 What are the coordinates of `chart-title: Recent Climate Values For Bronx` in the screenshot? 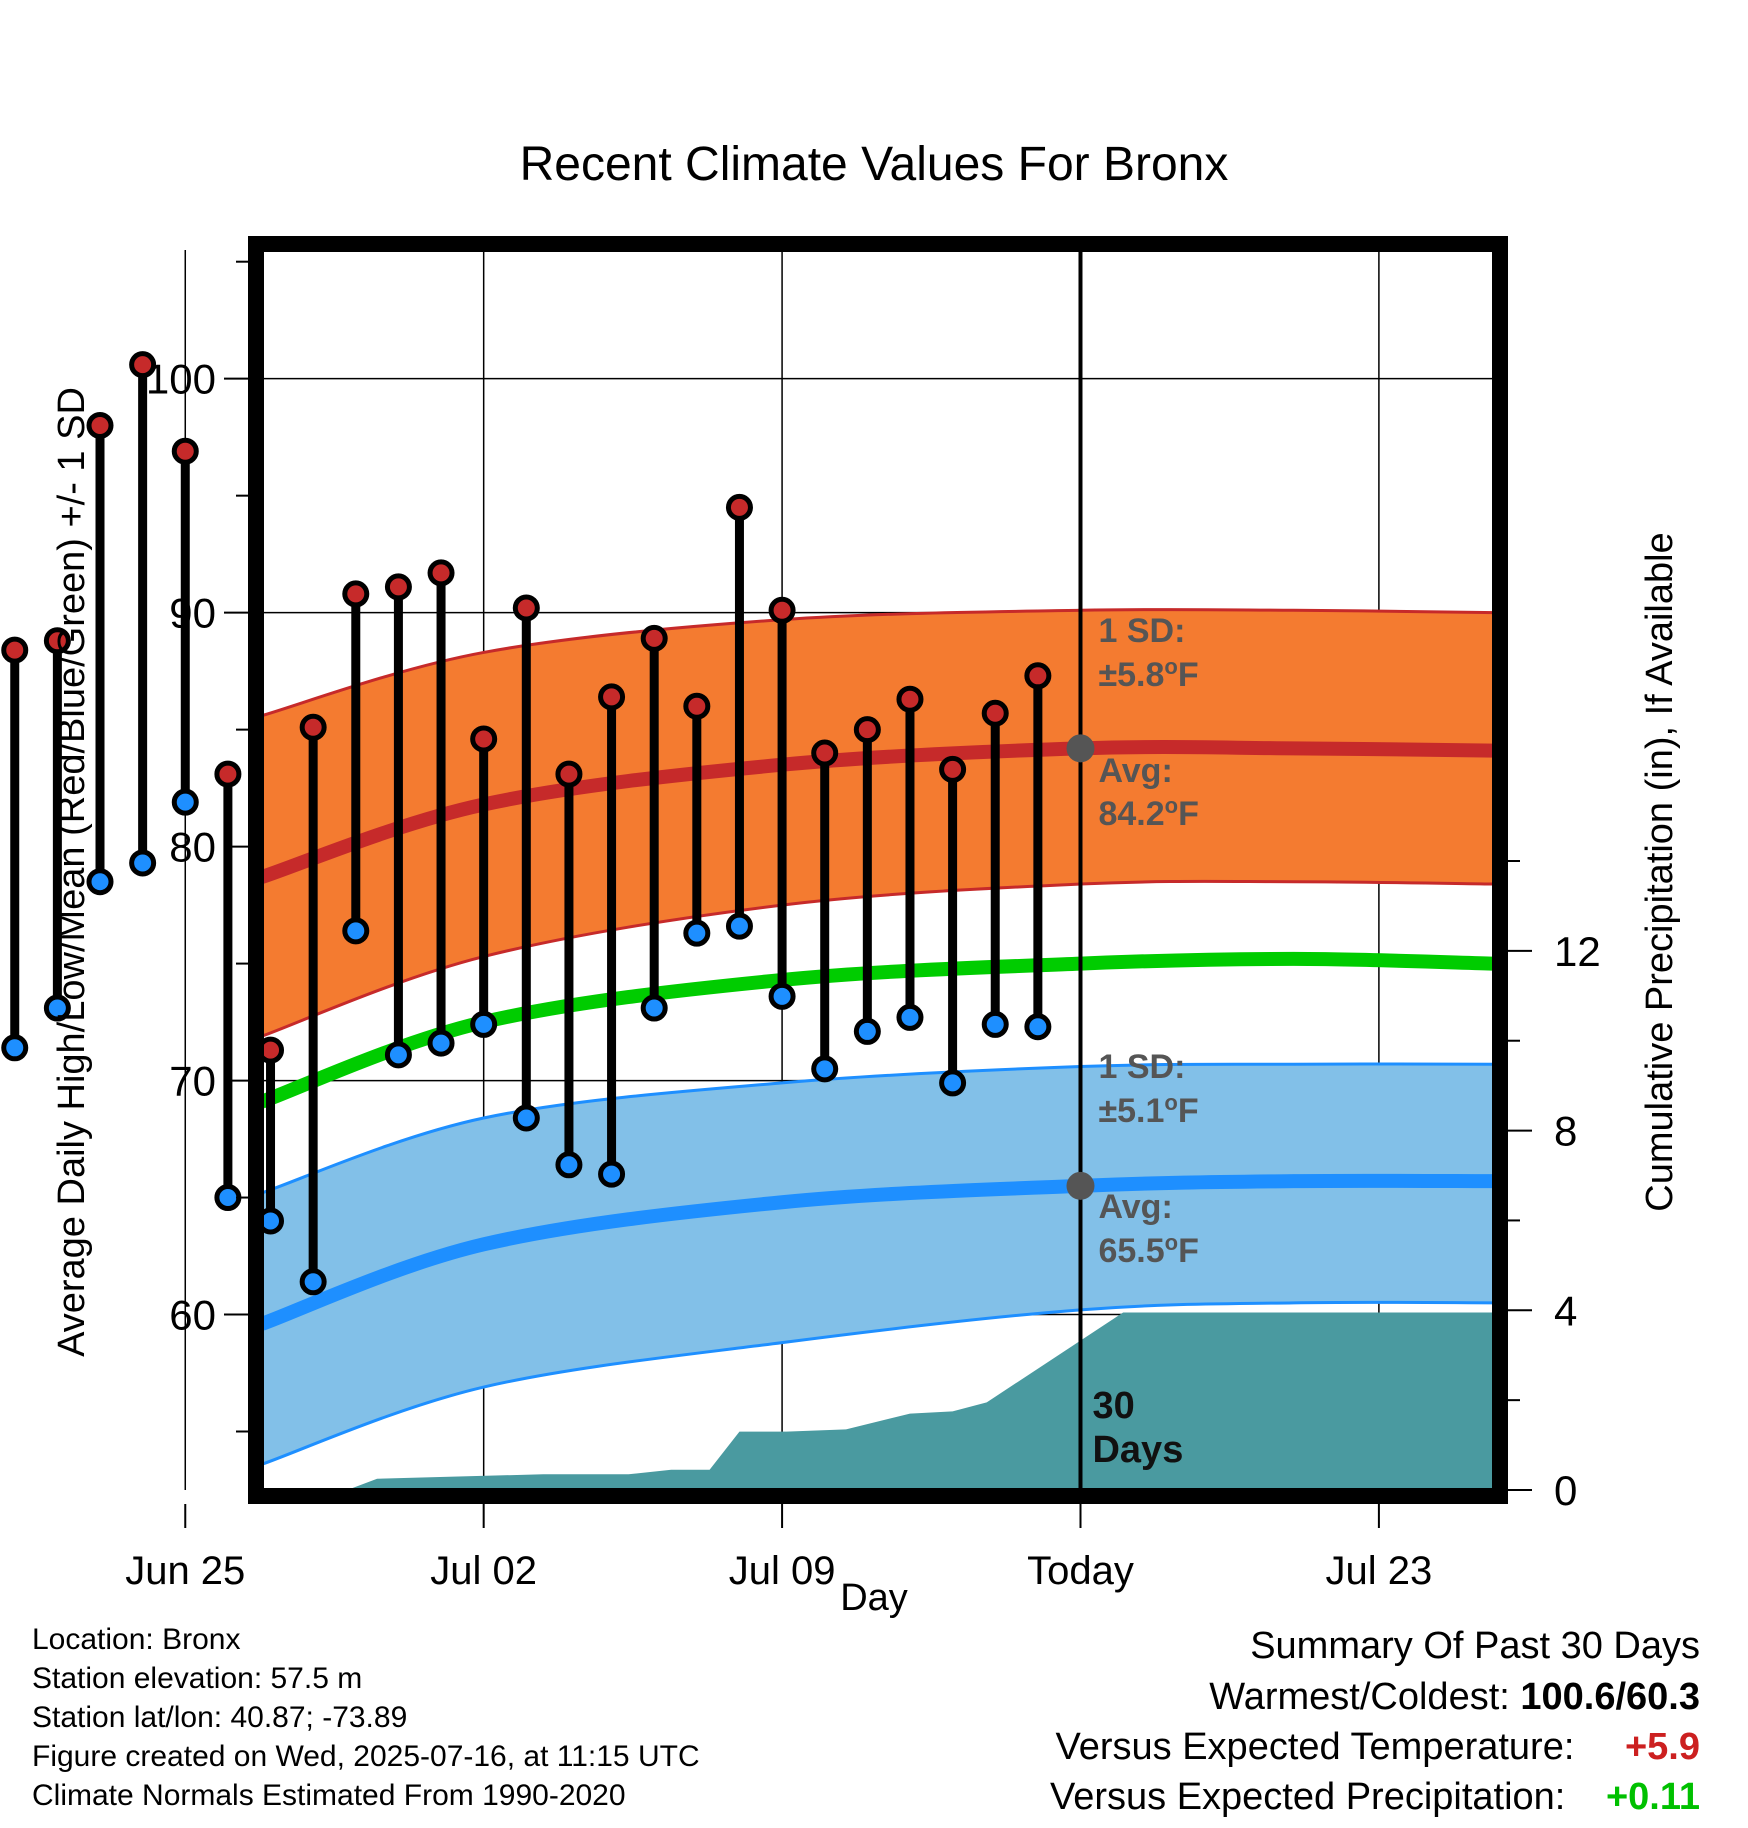 It's located at (874, 164).